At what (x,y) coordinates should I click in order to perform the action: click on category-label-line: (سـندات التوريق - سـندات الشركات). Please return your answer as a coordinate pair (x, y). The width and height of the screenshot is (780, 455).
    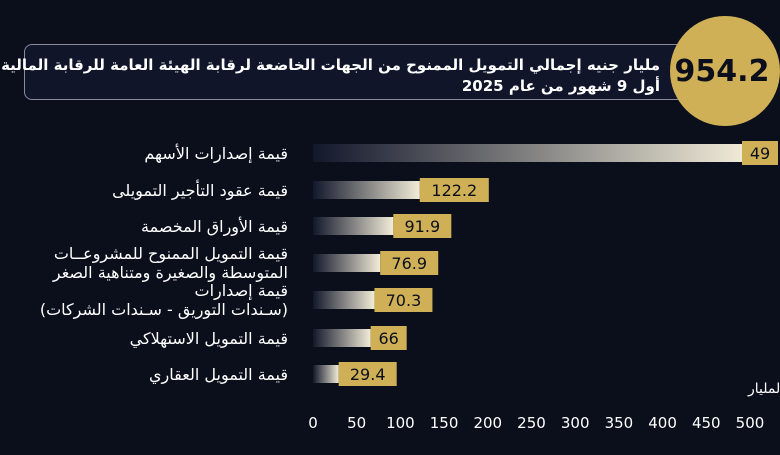
    Looking at the image, I should click on (163, 309).